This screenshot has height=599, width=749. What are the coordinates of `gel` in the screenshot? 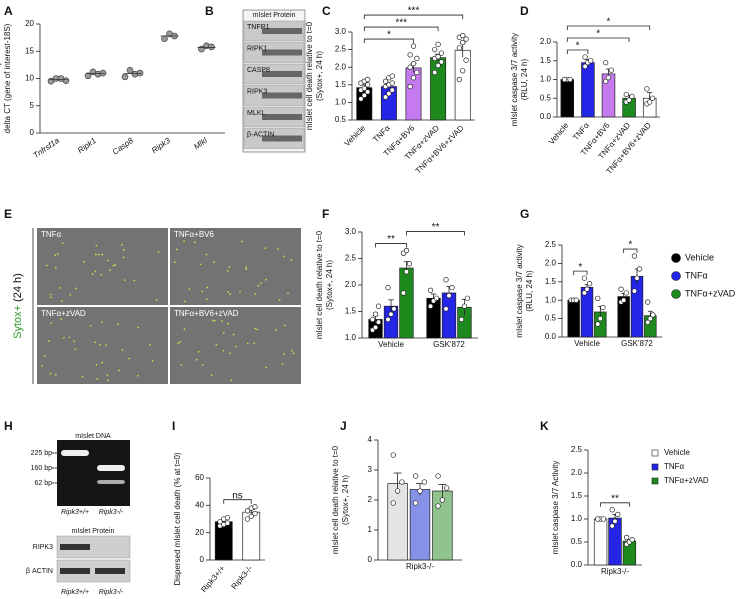 It's located at (93, 473).